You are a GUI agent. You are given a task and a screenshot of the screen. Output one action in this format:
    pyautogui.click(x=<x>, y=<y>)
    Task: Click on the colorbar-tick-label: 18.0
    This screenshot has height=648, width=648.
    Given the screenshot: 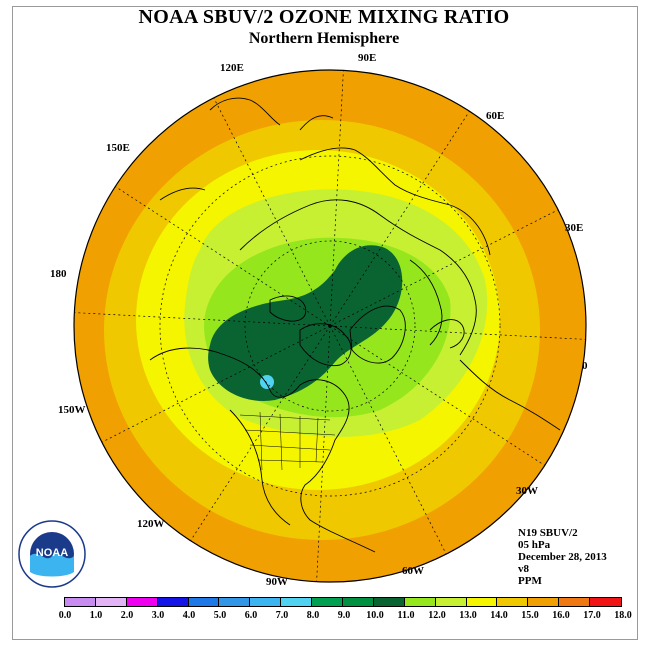 What is the action you would take?
    pyautogui.click(x=623, y=615)
    